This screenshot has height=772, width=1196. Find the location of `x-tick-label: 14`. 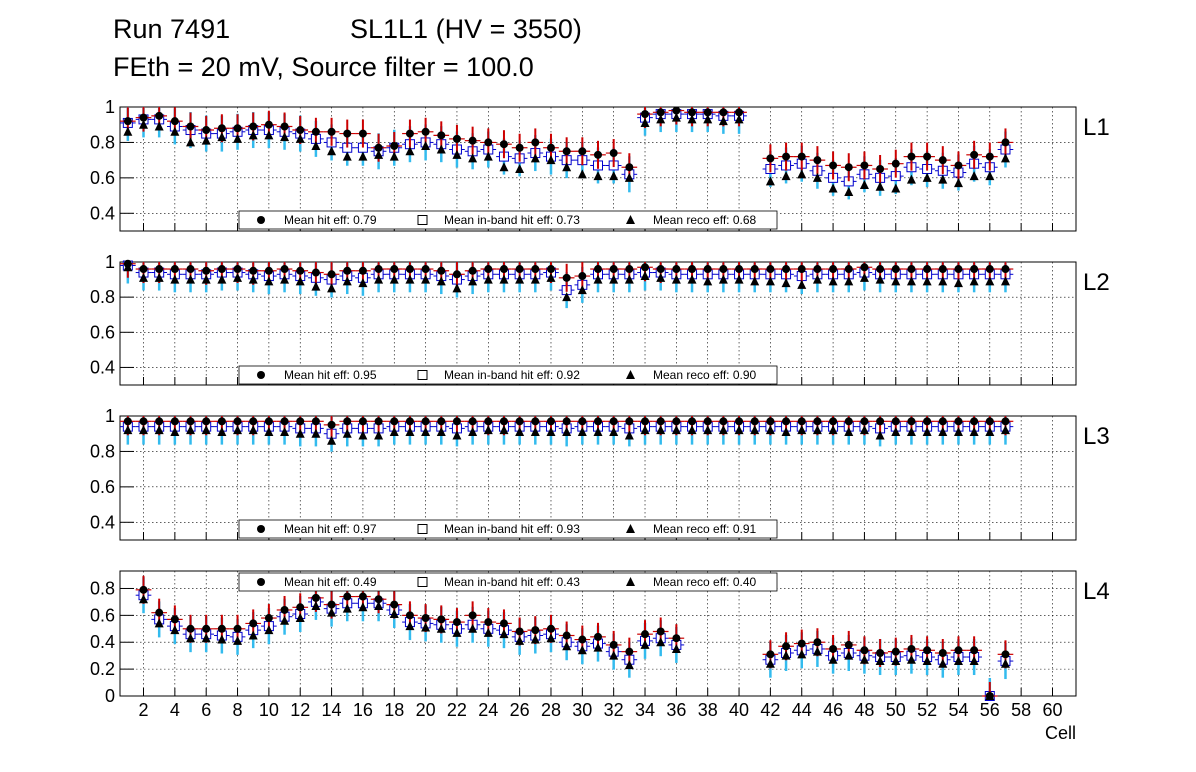

x-tick-label: 14 is located at coordinates (332, 710).